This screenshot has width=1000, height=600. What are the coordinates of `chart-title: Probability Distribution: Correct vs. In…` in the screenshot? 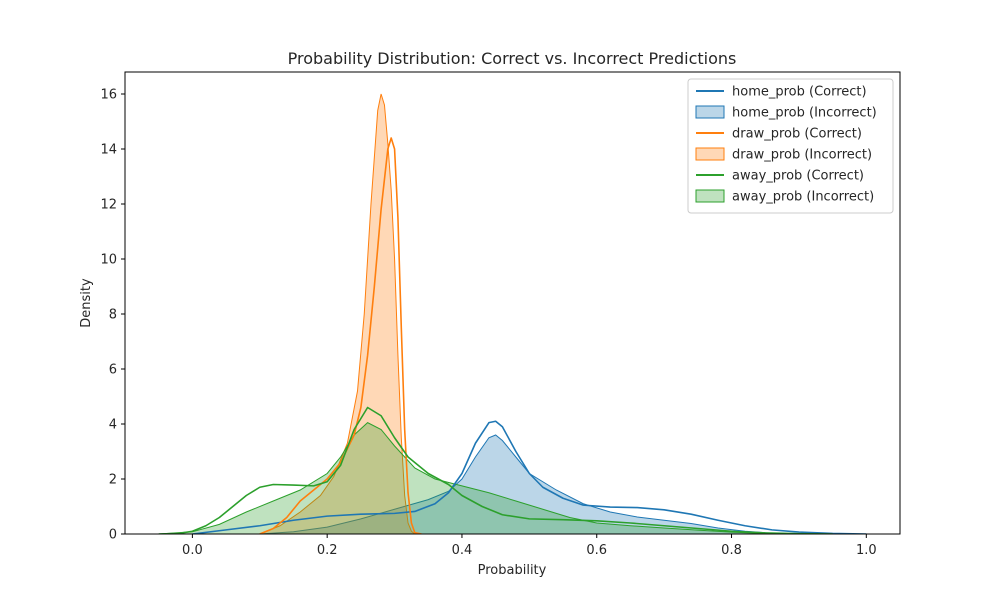 It's located at (512, 58).